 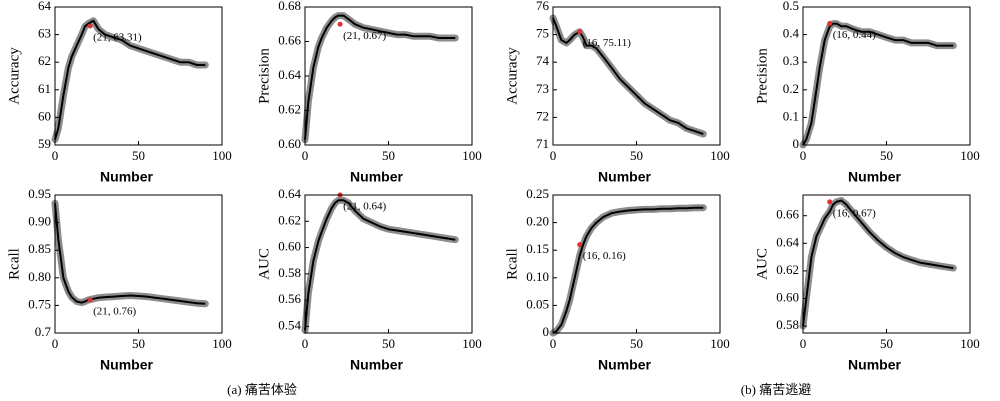 What do you see at coordinates (39, 248) in the screenshot?
I see `y-tick-label: 0.85` at bounding box center [39, 248].